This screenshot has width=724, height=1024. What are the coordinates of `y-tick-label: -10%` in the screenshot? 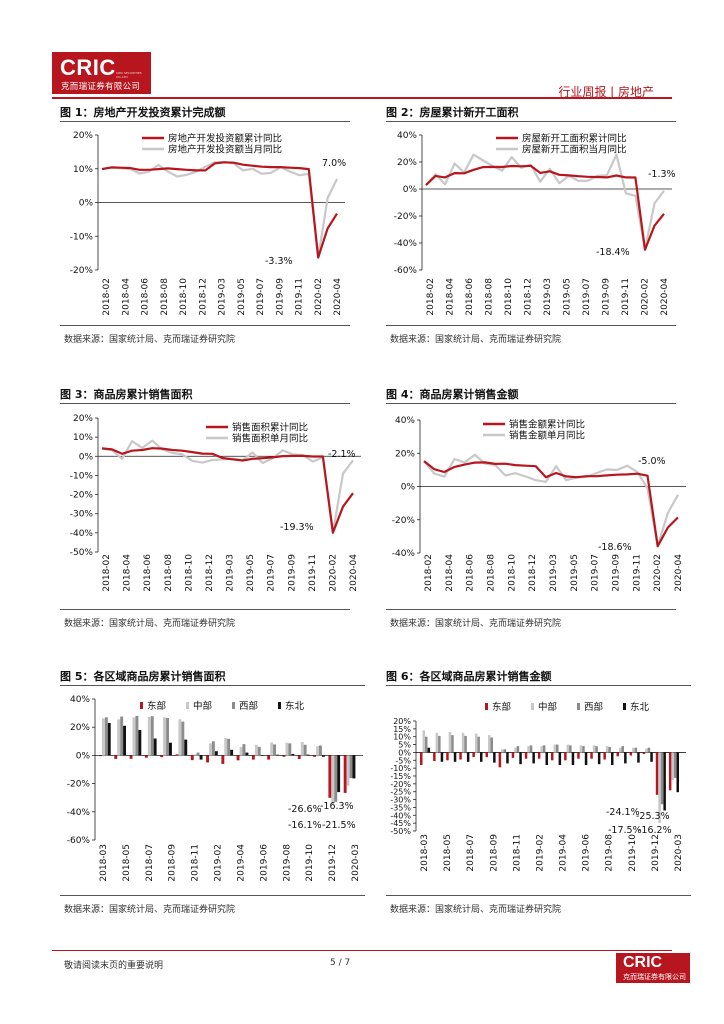 It's located at (82, 237).